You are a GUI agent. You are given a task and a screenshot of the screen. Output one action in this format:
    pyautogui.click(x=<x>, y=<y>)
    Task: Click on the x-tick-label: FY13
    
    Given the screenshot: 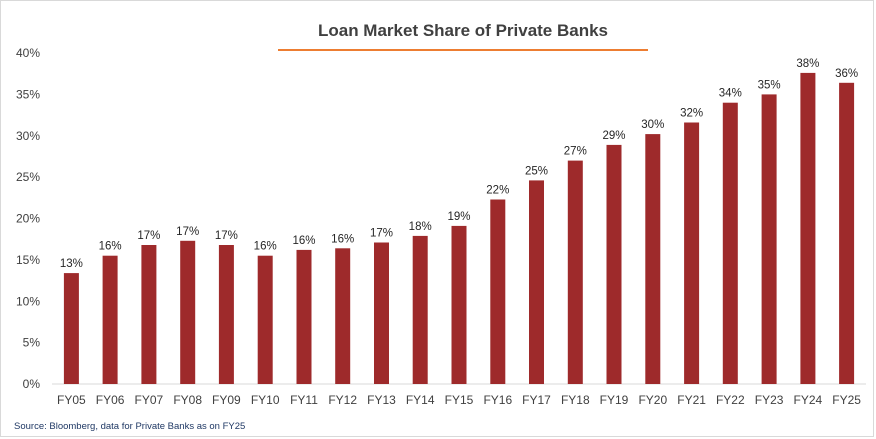 What is the action you would take?
    pyautogui.click(x=381, y=400)
    